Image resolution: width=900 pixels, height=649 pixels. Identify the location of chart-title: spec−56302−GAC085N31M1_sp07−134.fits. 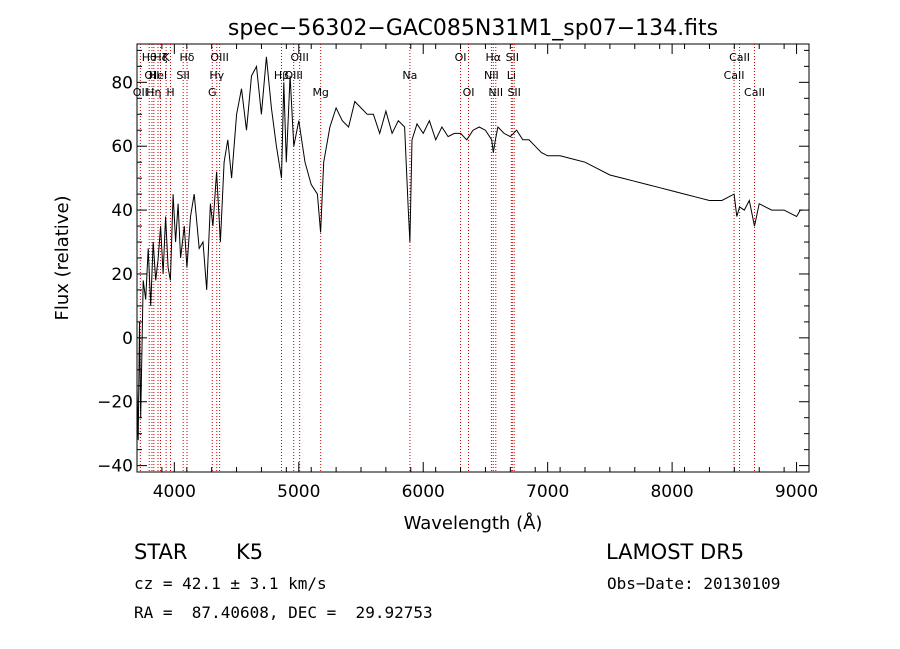
(473, 28).